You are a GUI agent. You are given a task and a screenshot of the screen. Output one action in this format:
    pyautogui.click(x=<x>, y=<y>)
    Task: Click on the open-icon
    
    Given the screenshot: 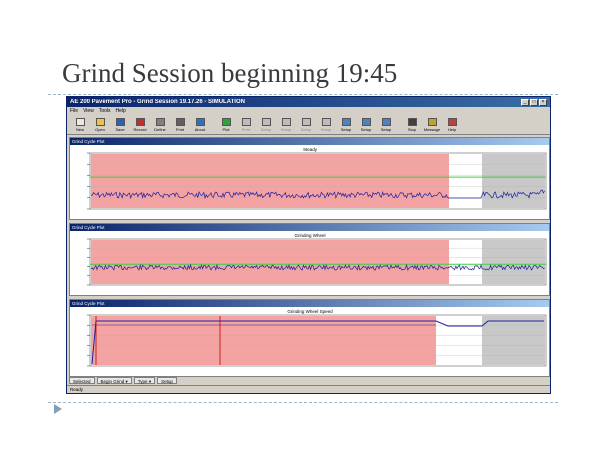 What is the action you would take?
    pyautogui.click(x=100, y=121)
    